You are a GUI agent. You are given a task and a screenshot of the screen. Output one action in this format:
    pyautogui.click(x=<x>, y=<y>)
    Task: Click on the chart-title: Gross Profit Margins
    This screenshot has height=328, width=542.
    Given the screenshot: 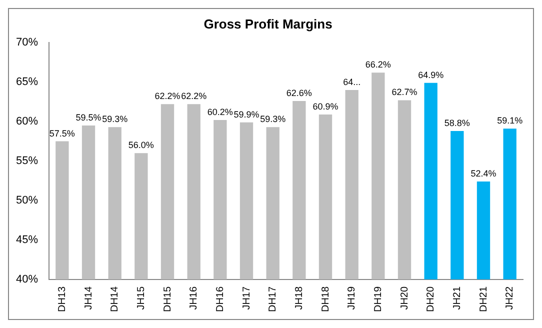 What is the action you would take?
    pyautogui.click(x=268, y=24)
    